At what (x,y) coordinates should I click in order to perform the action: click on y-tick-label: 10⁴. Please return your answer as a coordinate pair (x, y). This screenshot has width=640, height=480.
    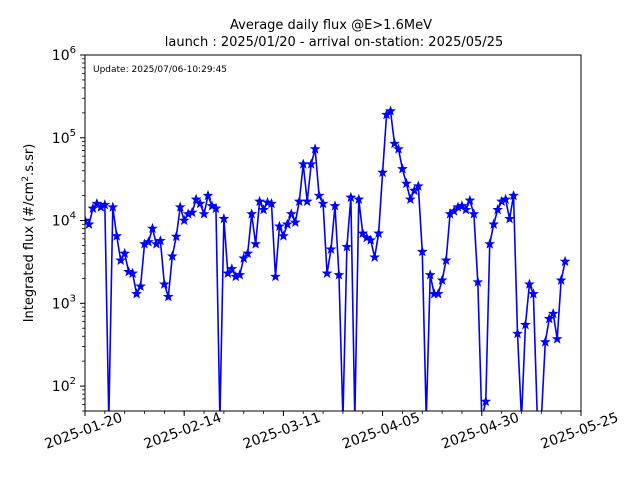
    Looking at the image, I should click on (64, 220).